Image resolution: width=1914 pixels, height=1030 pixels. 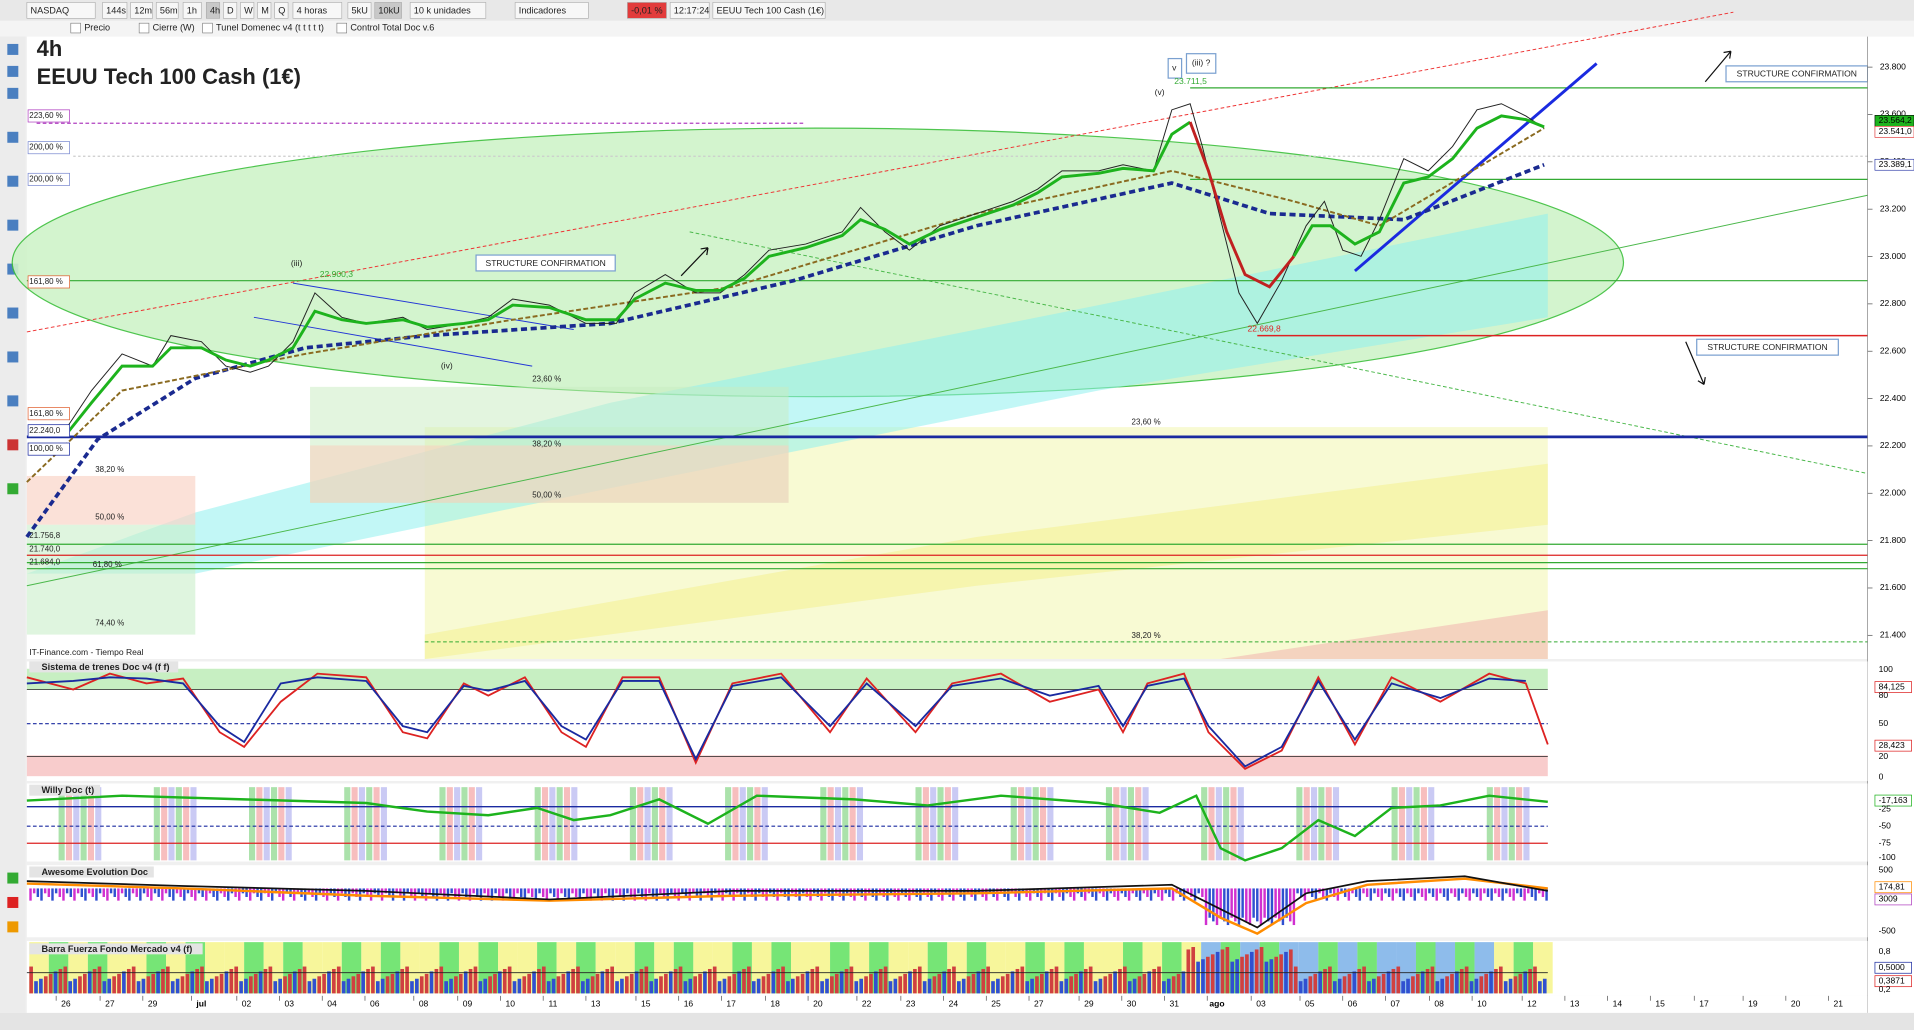 I want to click on indicator-name: Control Total Doc v.6, so click(x=392, y=27).